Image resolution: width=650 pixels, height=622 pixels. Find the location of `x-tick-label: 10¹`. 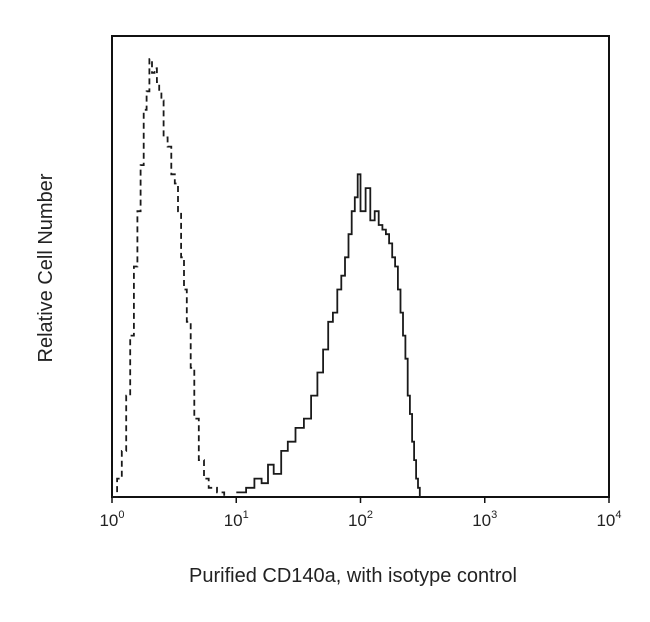

x-tick-label: 10¹ is located at coordinates (236, 519).